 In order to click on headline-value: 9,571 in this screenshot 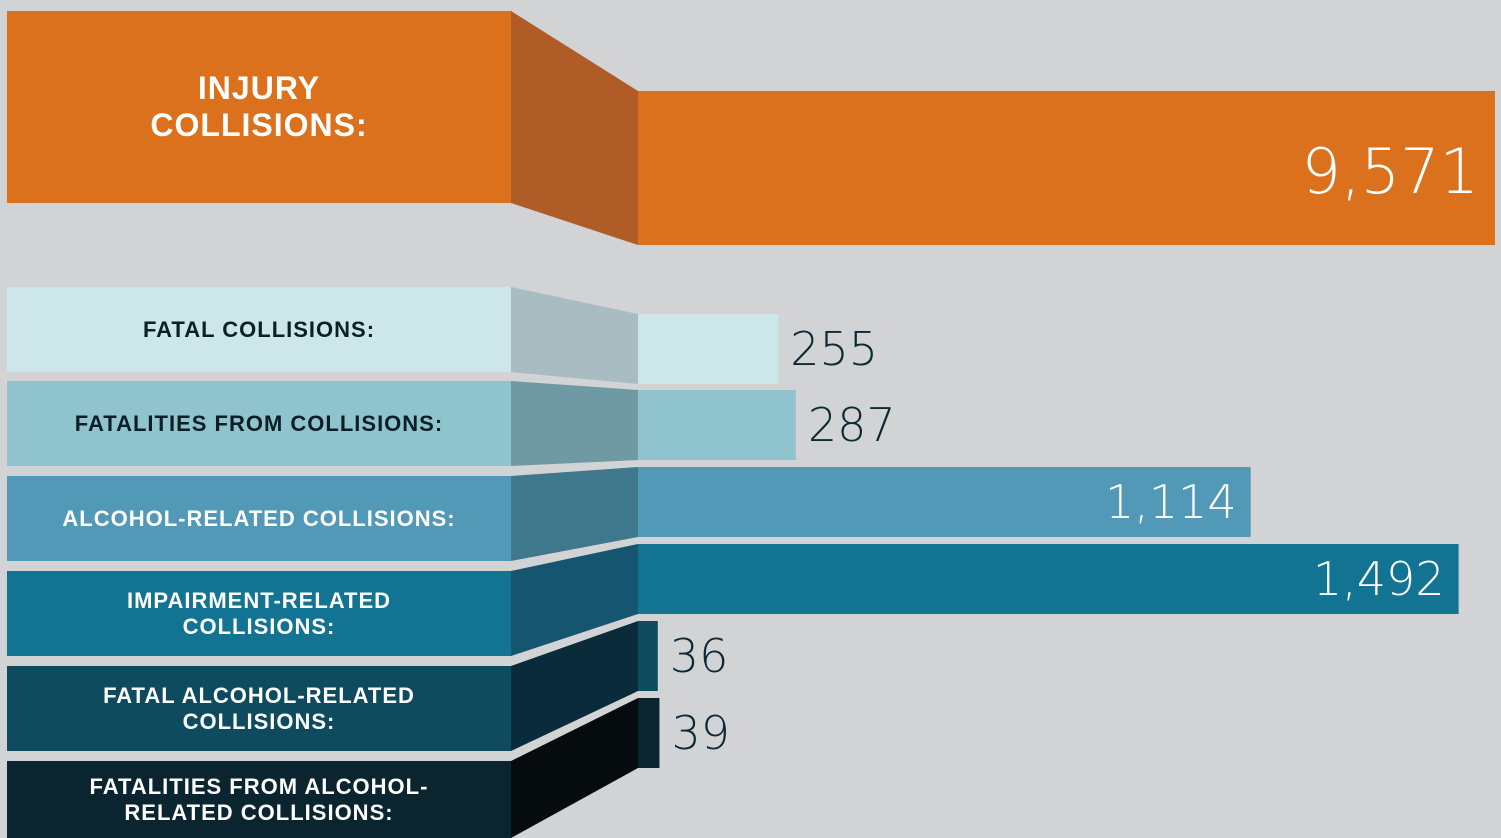, I will do `click(1390, 171)`.